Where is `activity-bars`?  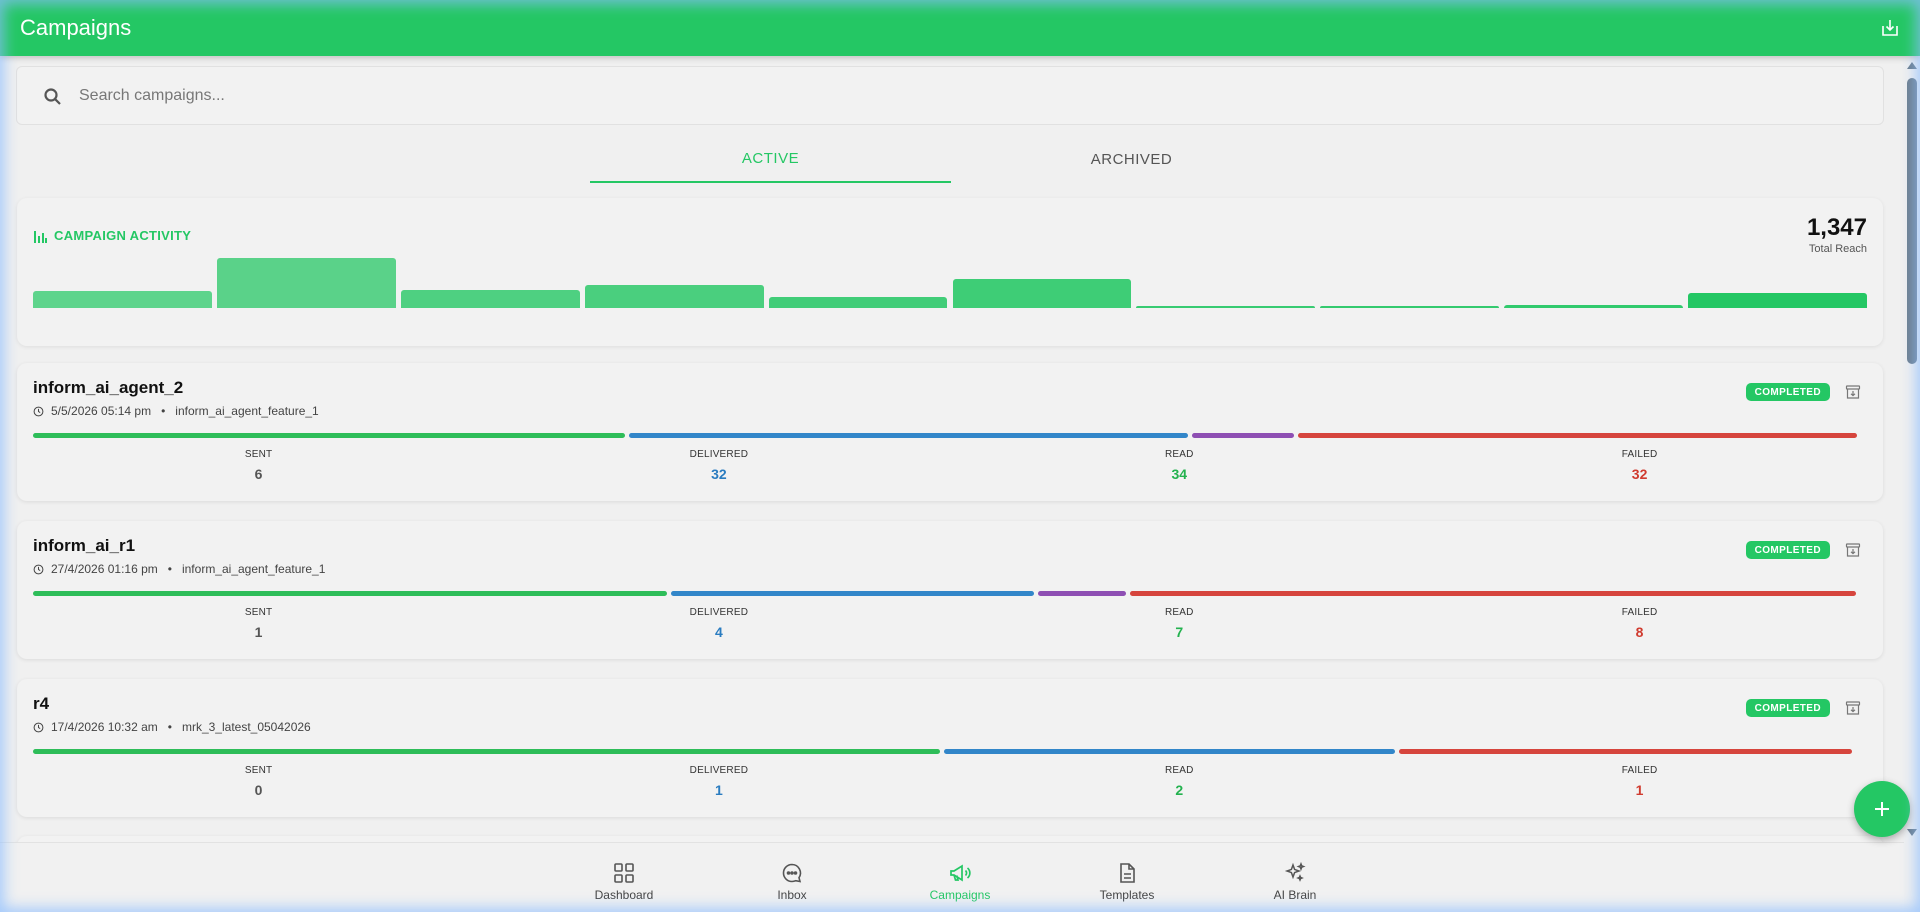
activity-bars is located at coordinates (950, 283).